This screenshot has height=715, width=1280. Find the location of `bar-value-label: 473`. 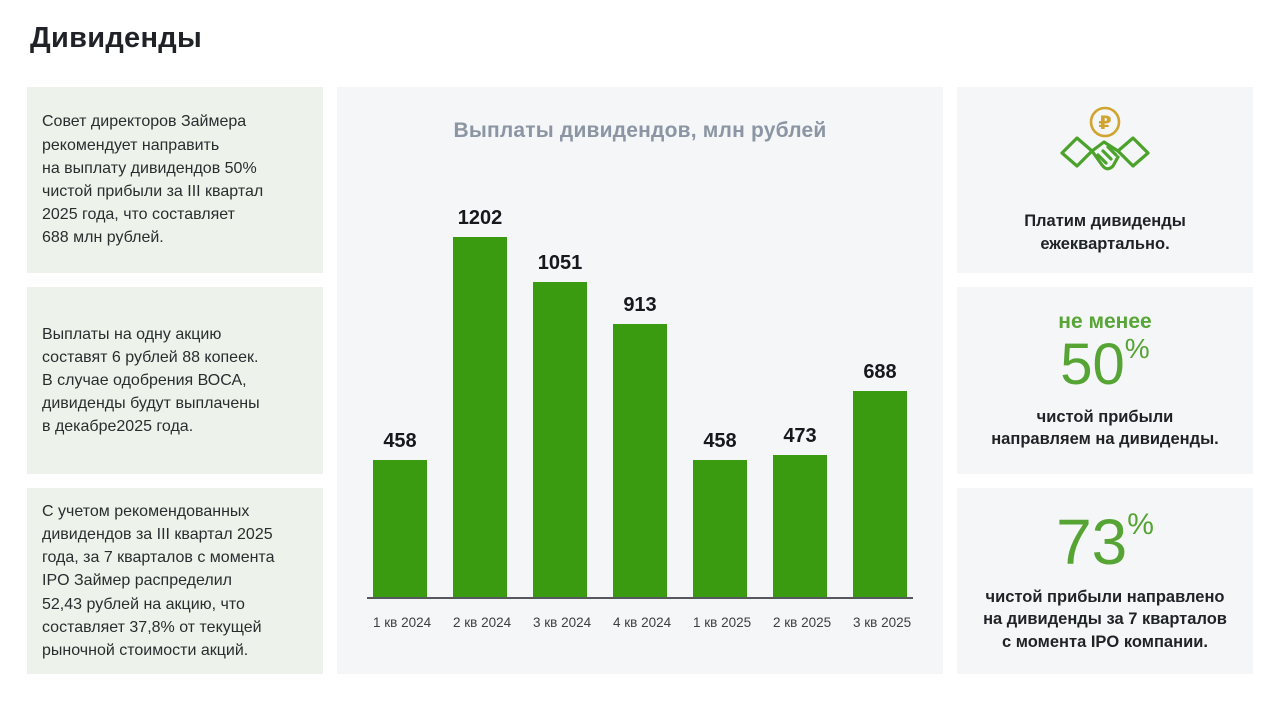

bar-value-label: 473 is located at coordinates (800, 436).